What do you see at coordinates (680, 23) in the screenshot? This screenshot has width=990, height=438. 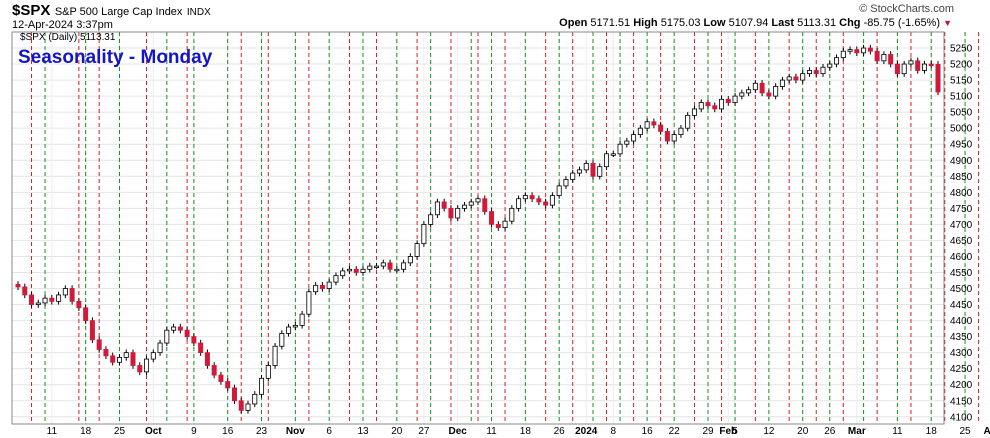 I see `high-value: 5175.03` at bounding box center [680, 23].